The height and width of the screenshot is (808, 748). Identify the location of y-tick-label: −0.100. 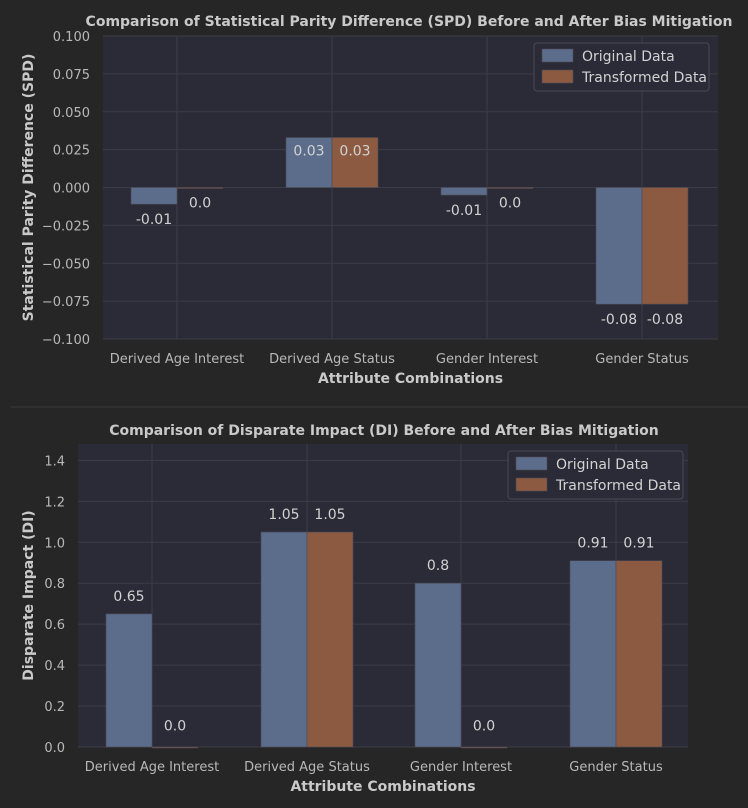
(66, 340).